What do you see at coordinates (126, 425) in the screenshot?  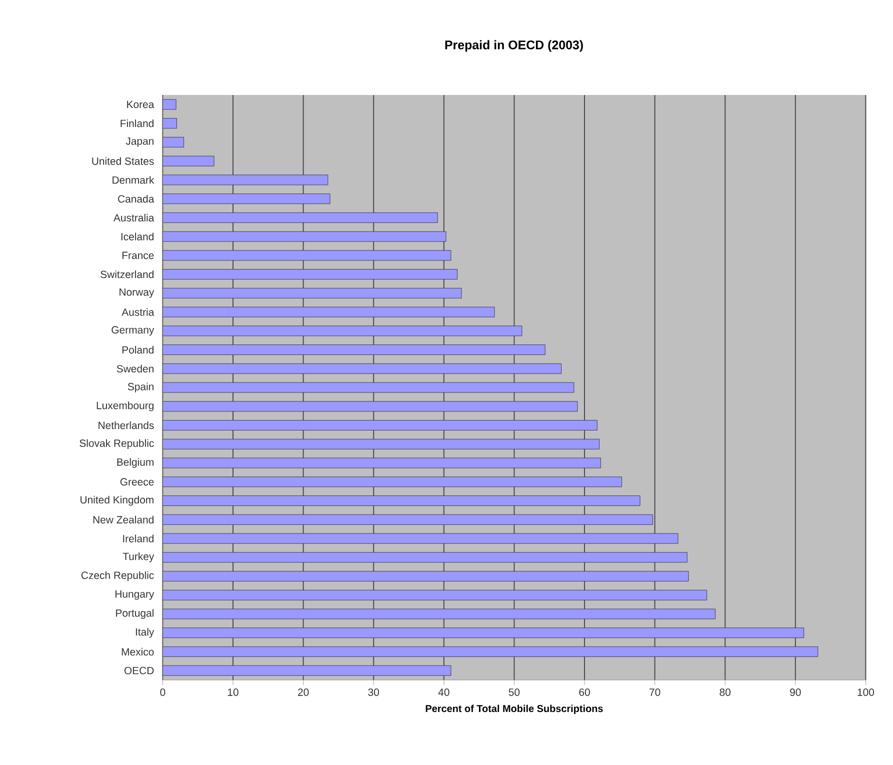 I see `y-tick-label: Netherlands` at bounding box center [126, 425].